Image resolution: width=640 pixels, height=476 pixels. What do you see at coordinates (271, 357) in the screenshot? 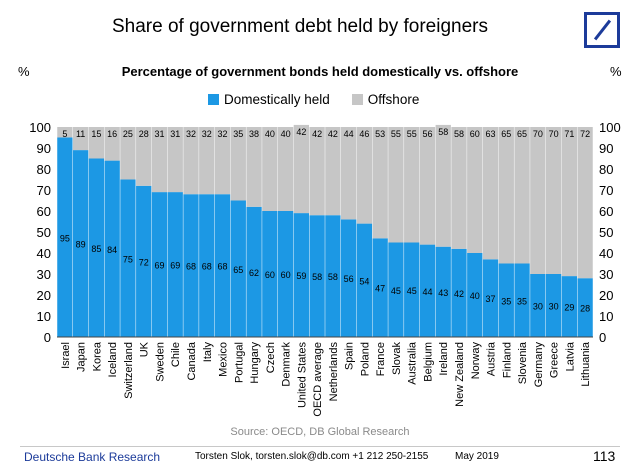
I see `x-tick-label: Czech` at bounding box center [271, 357].